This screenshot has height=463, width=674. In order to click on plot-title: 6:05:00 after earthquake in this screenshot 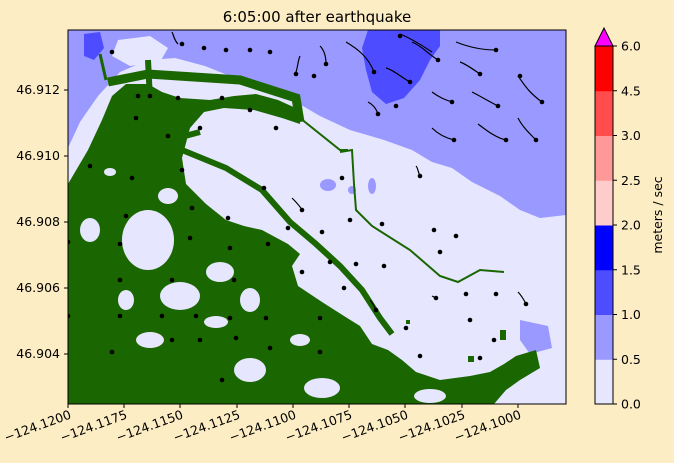, I will do `click(317, 17)`.